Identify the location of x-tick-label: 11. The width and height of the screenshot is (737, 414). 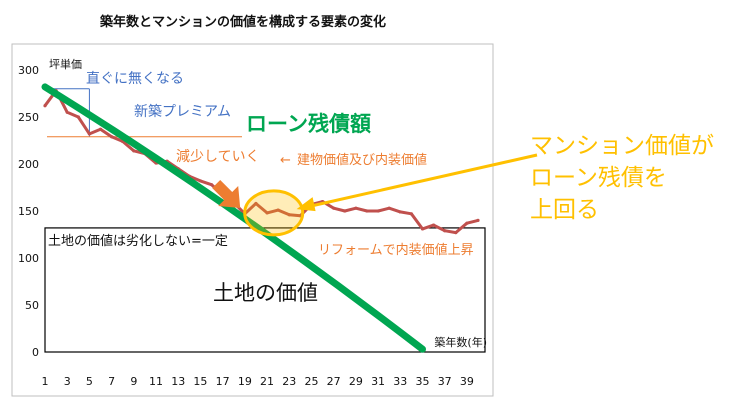
(156, 381).